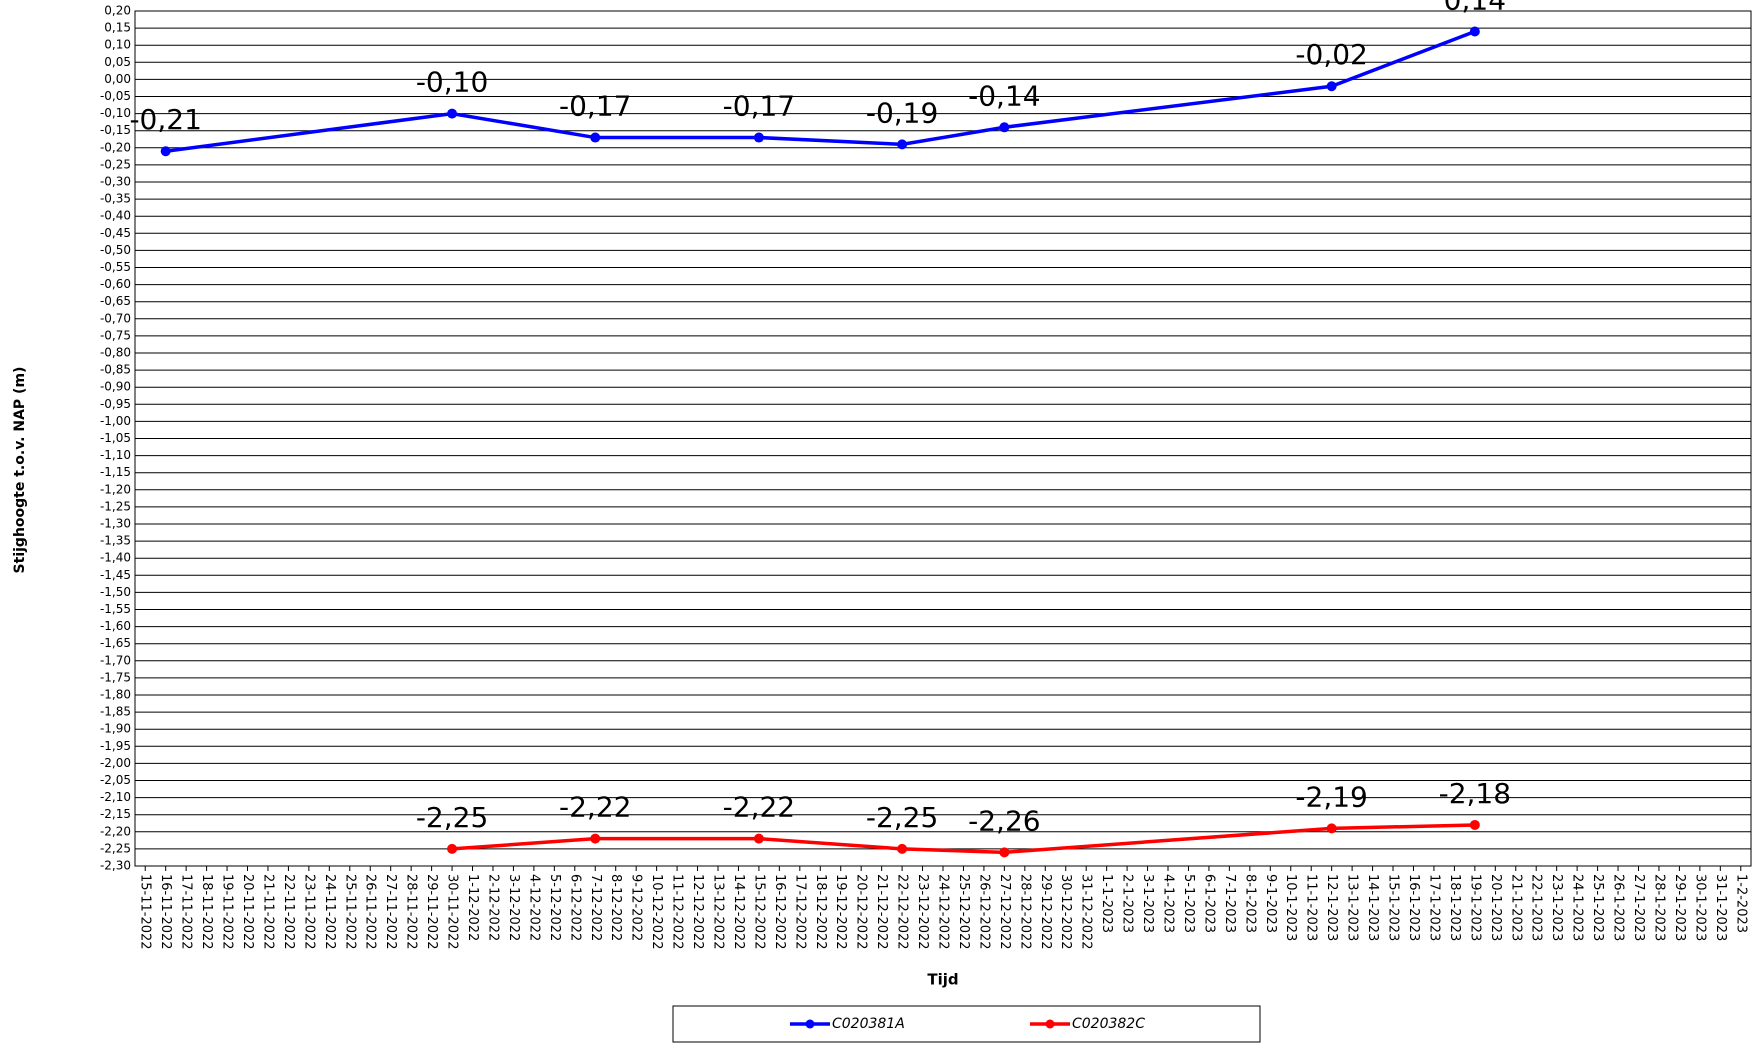  What do you see at coordinates (942, 980) in the screenshot?
I see `x-axis-title: Tijd` at bounding box center [942, 980].